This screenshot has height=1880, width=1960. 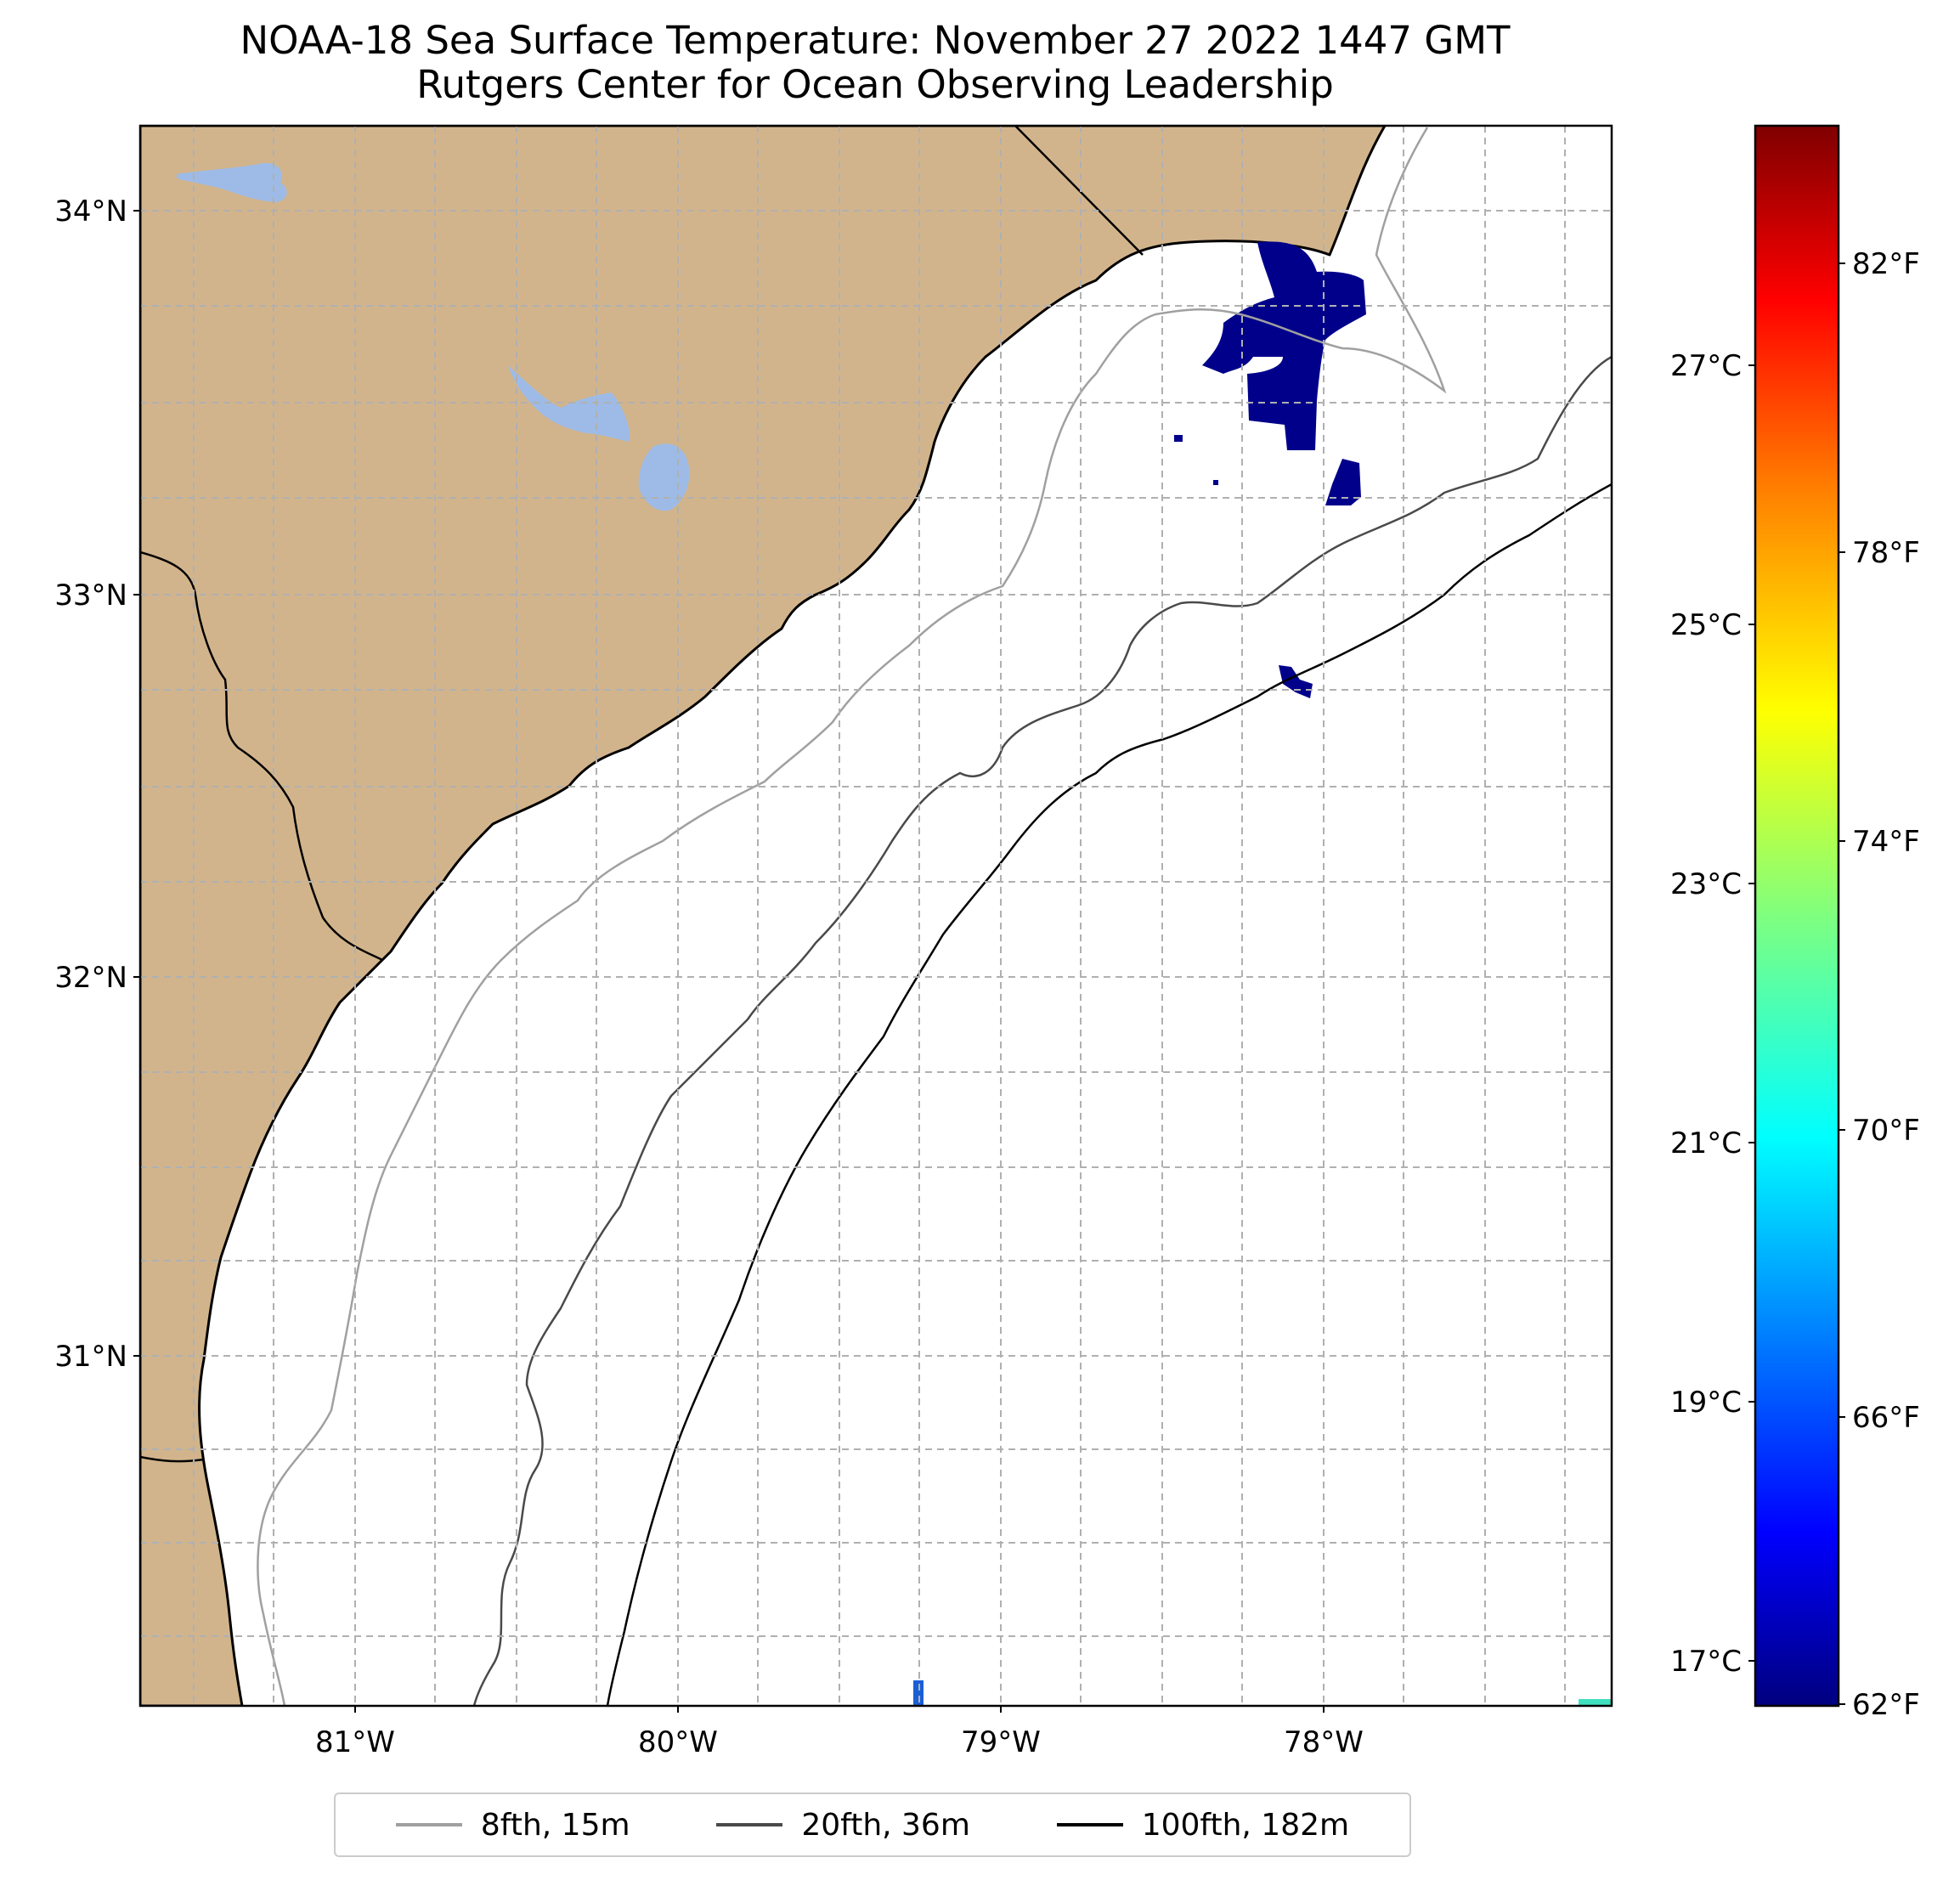 I want to click on lon-label-81: 81°W, so click(x=355, y=1742).